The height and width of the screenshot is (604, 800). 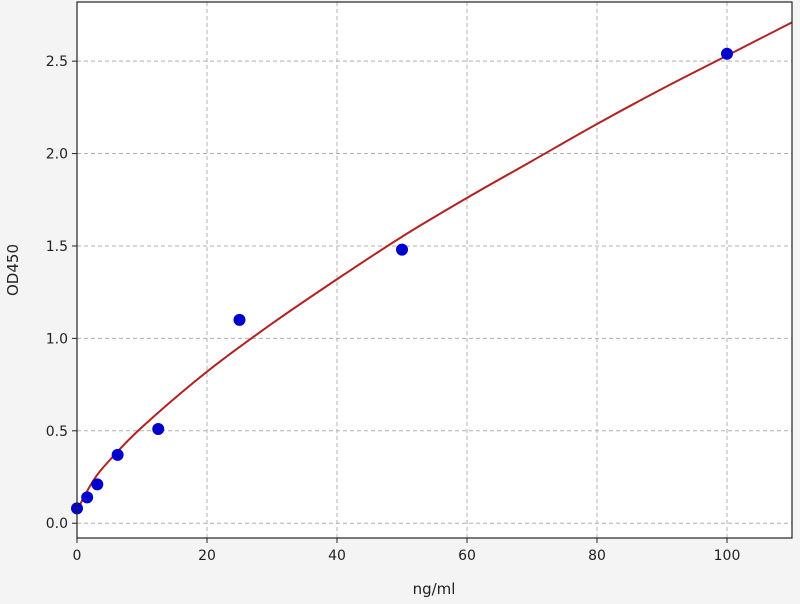 I want to click on x-tick-label: 60, so click(x=467, y=556).